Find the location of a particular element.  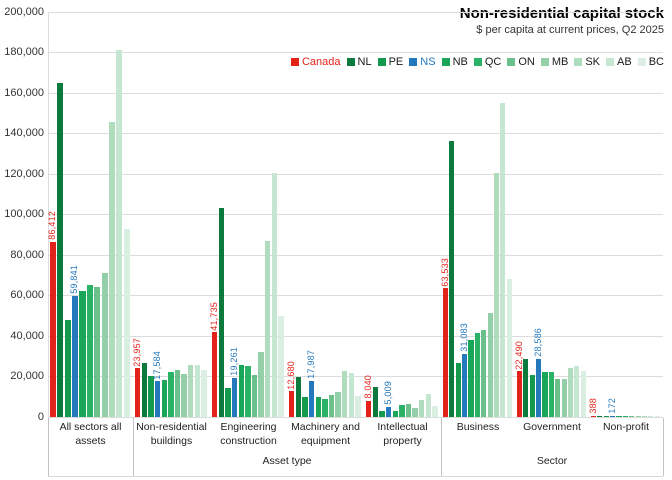

legend-item-nb: NB is located at coordinates (454, 62).